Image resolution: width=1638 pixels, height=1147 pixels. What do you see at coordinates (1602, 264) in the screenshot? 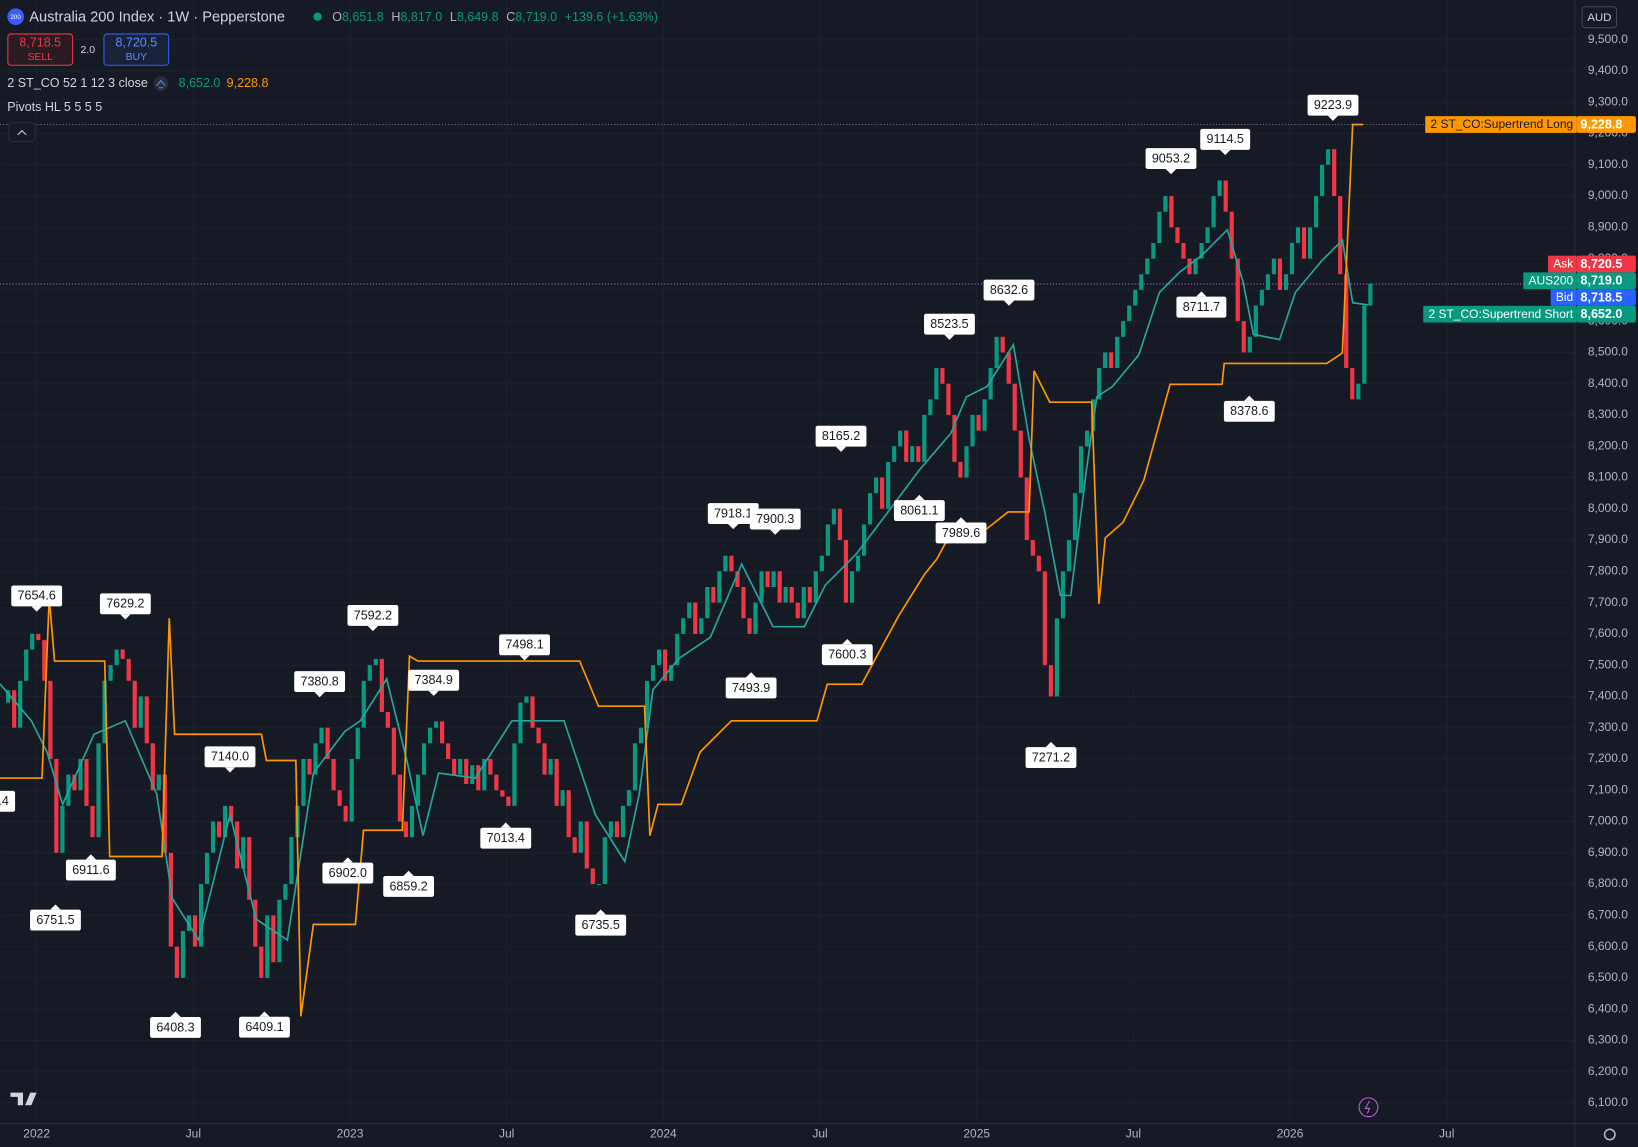
I see `price-label-value: 8,720.5` at bounding box center [1602, 264].